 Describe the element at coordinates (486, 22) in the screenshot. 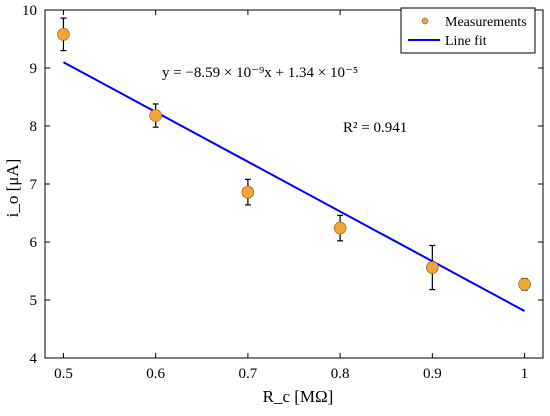

I see `legend-measurements-label: Measurements` at that location.